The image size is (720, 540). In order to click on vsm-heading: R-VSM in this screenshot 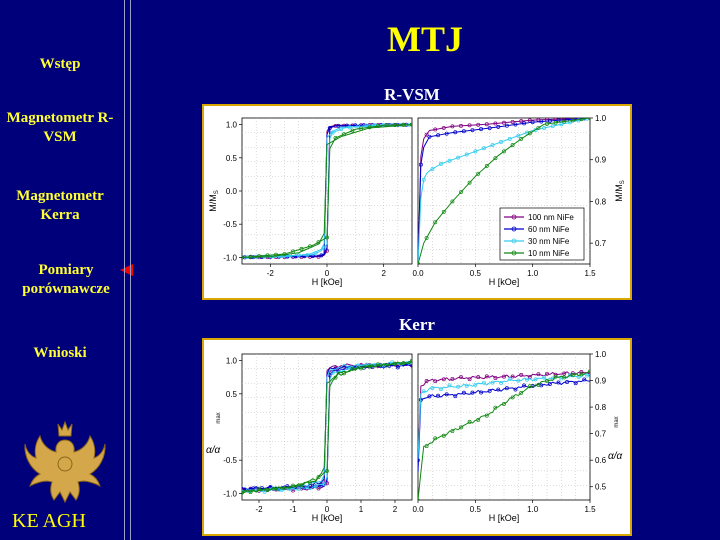, I will do `click(412, 94)`.